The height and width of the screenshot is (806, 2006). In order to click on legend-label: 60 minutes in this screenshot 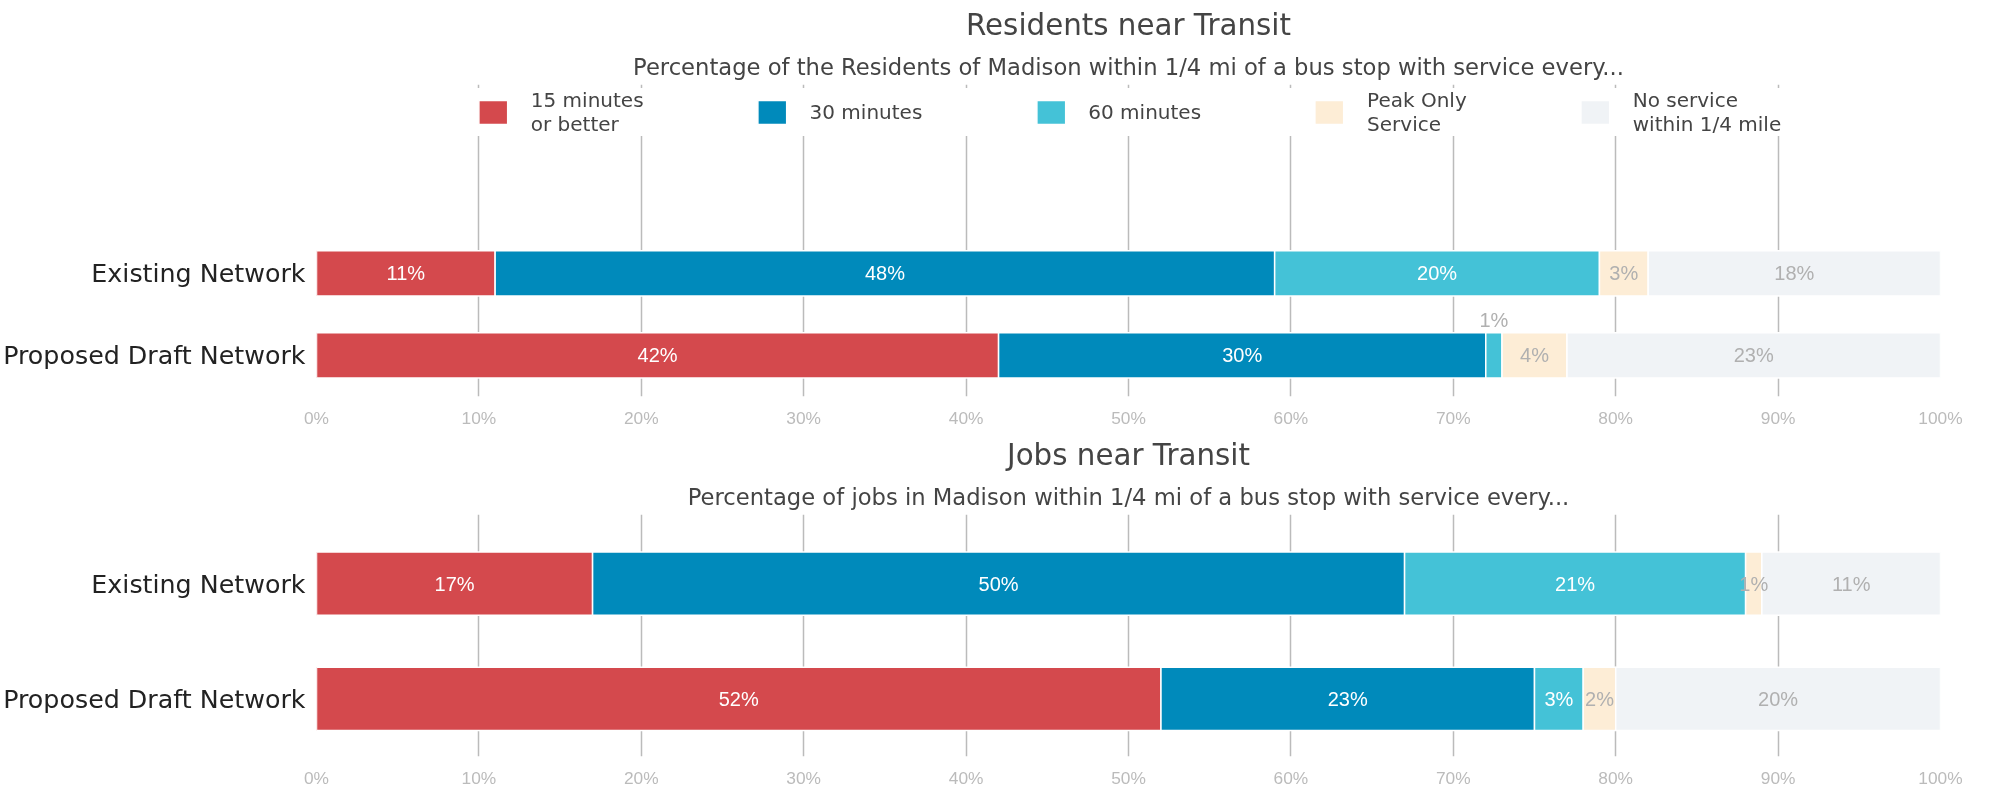, I will do `click(1145, 112)`.